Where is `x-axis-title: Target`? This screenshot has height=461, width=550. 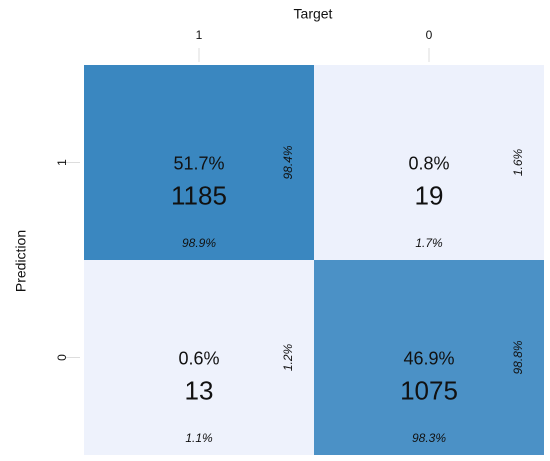 x-axis-title: Target is located at coordinates (313, 14).